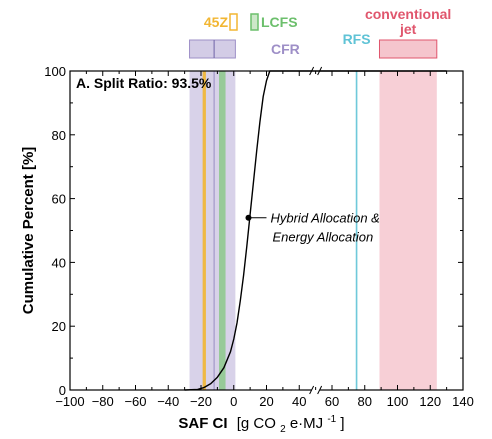 The height and width of the screenshot is (439, 492). What do you see at coordinates (322, 237) in the screenshot?
I see `annotation-line-2: Energy Allocation` at bounding box center [322, 237].